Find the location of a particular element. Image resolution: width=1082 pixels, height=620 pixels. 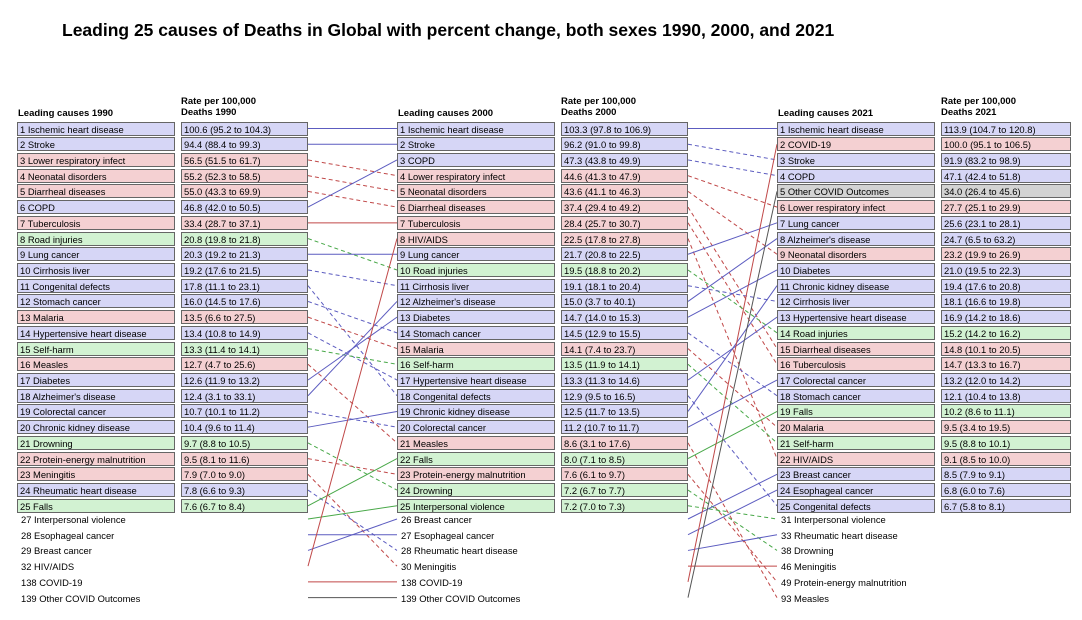

rate-cell: 12.5 (11.7 to 13.5) is located at coordinates (624, 411).